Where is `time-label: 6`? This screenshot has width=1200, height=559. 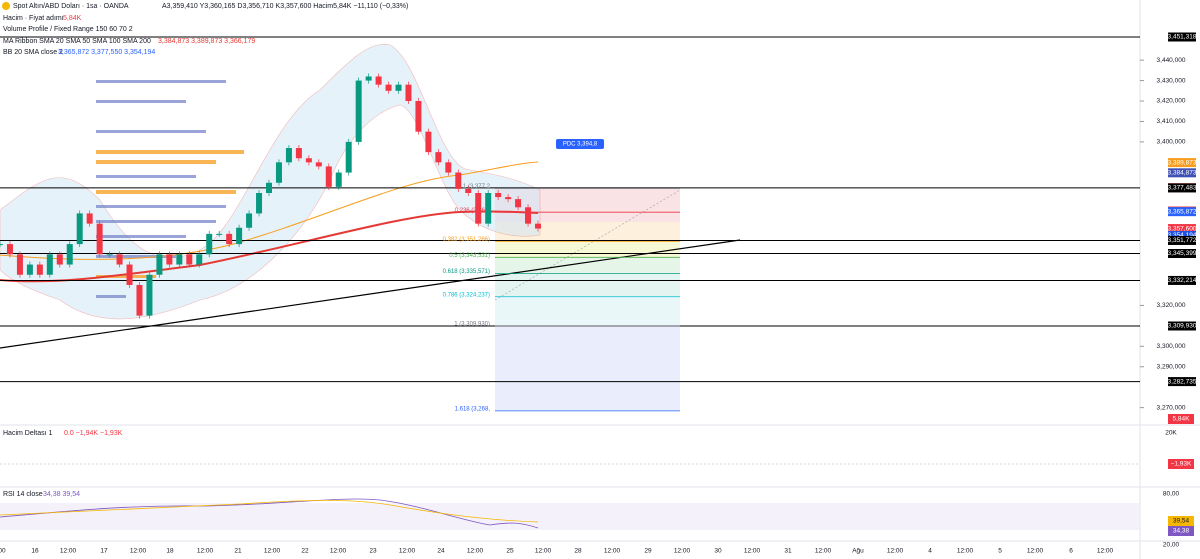 time-label: 6 is located at coordinates (1071, 551).